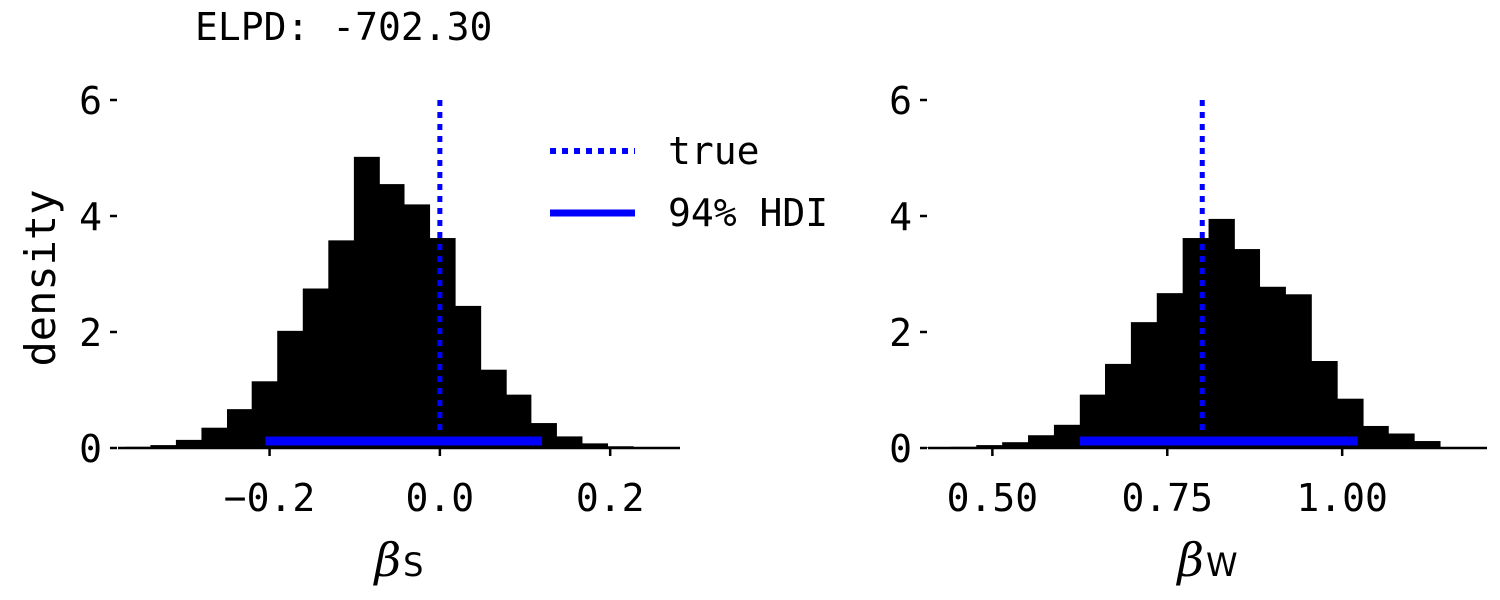 The height and width of the screenshot is (600, 1500). Describe the element at coordinates (1222, 565) in the screenshot. I see `x-axis-label-subscript: W` at that location.